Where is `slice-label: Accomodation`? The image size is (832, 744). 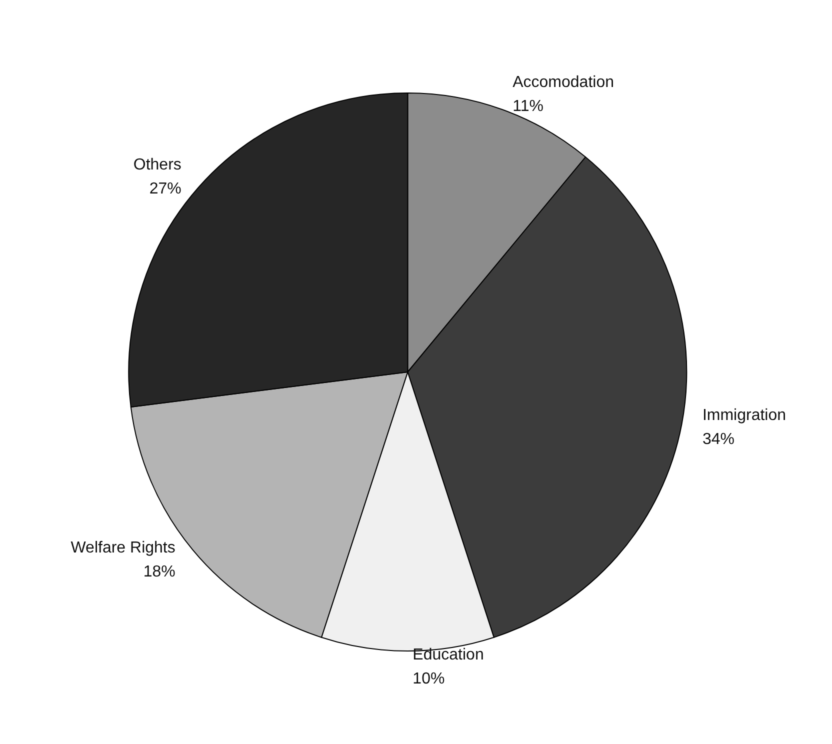 slice-label: Accomodation is located at coordinates (563, 82).